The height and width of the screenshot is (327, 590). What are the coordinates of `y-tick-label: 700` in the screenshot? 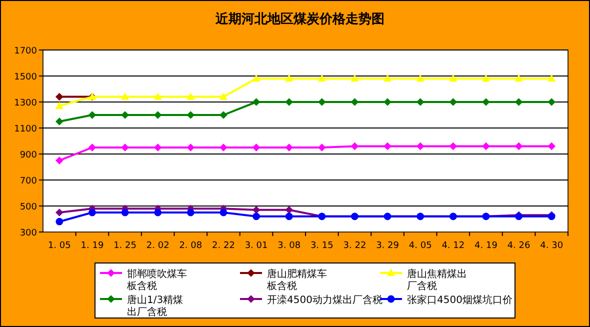 It's located at (29, 181).